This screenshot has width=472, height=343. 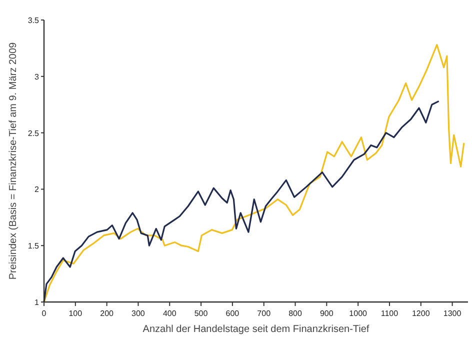 What do you see at coordinates (295, 313) in the screenshot?
I see `x-tick-label: 800` at bounding box center [295, 313].